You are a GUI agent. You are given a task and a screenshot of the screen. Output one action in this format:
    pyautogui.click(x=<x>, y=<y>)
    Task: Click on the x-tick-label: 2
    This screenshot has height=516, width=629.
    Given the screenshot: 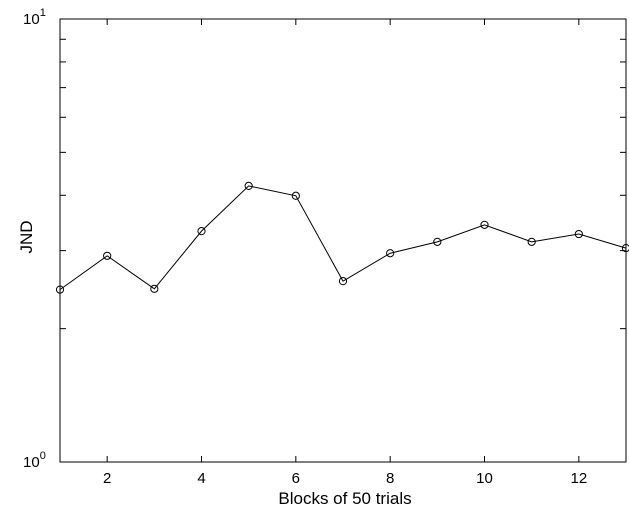 What is the action you would take?
    pyautogui.click(x=107, y=478)
    